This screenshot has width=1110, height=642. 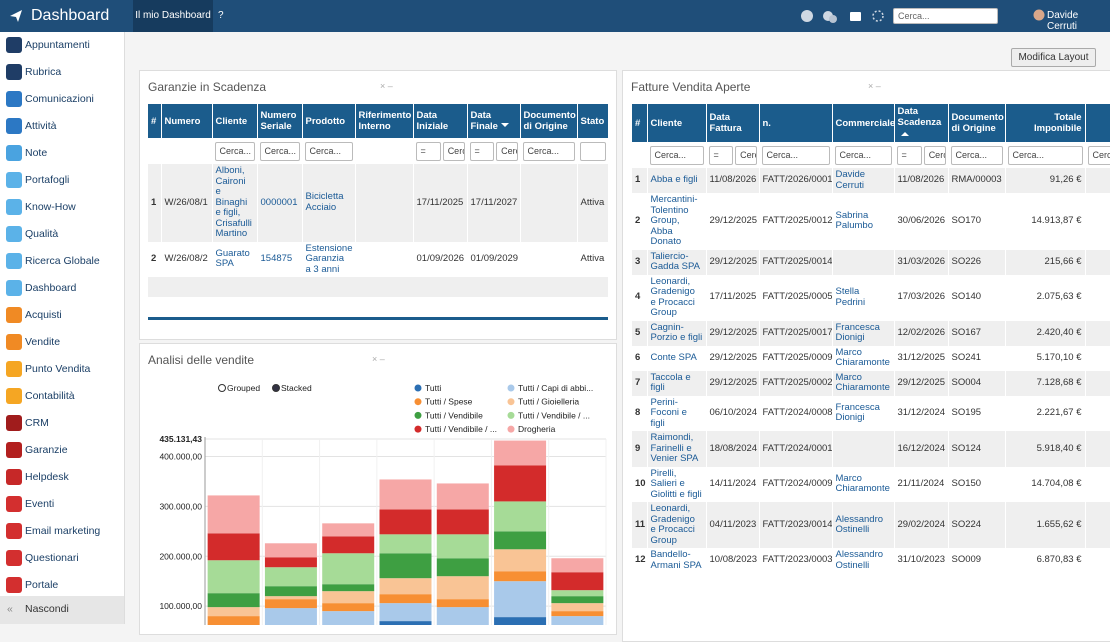 What do you see at coordinates (675, 262) in the screenshot?
I see `cell-text: Taliercio-Gadda SPA` at bounding box center [675, 262].